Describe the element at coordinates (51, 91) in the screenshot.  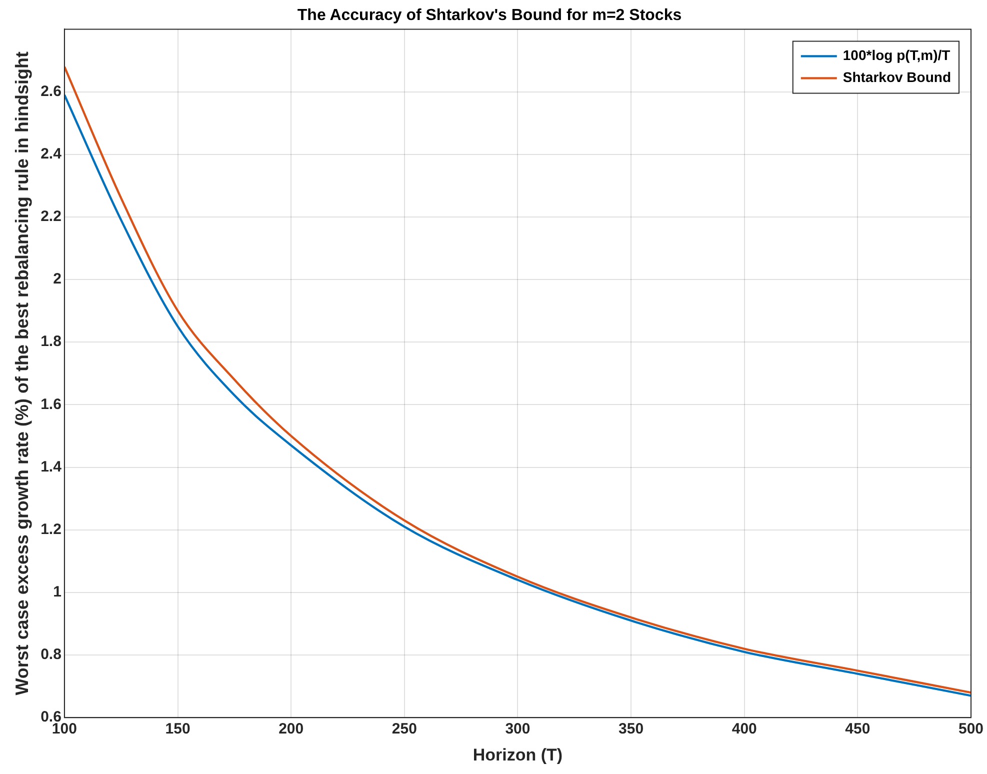
I see `y-tick-label: 2.6` at that location.